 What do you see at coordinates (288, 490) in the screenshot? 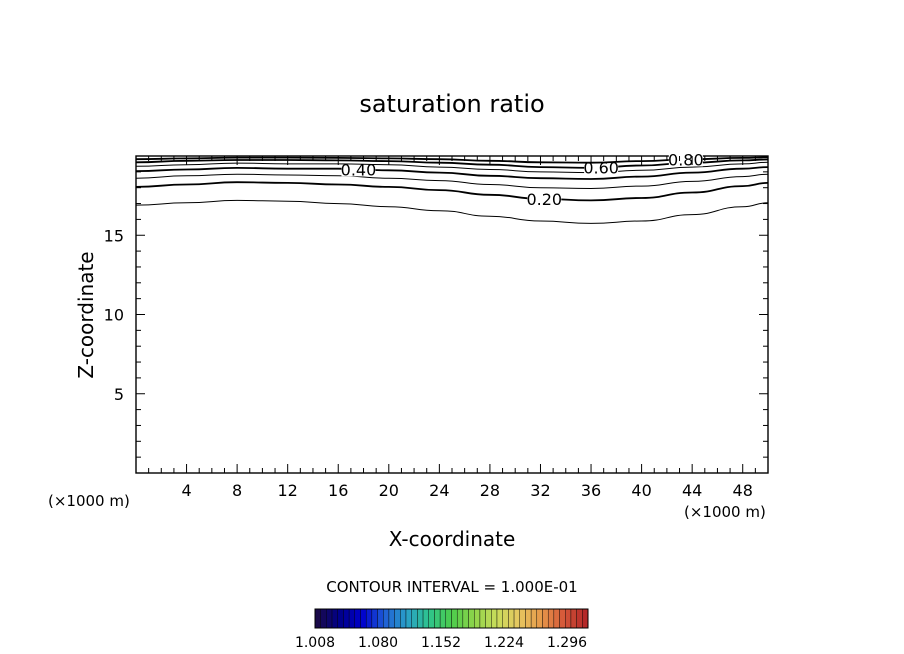
I see `x-tick-label: 12` at bounding box center [288, 490].